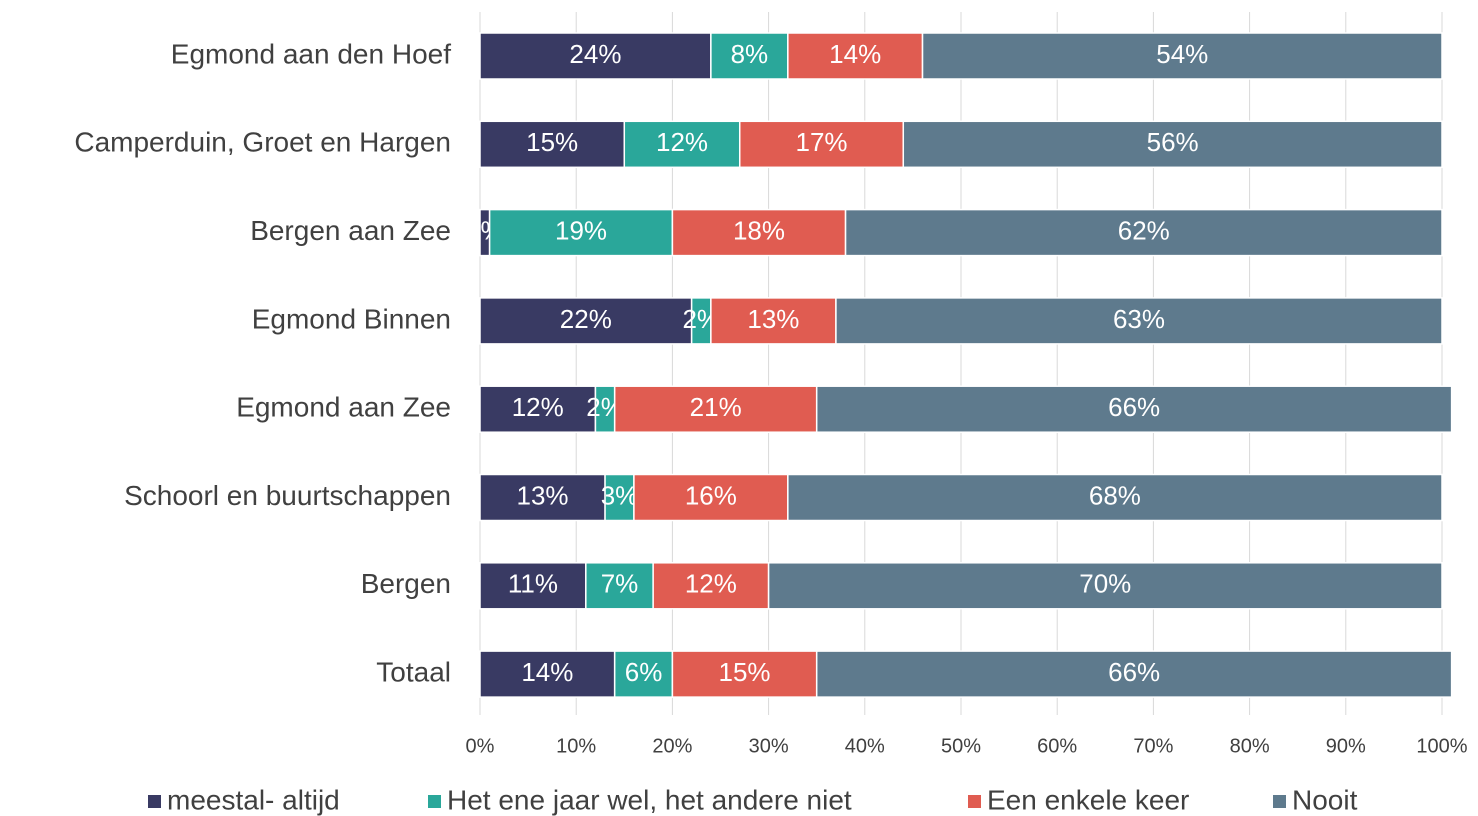 The height and width of the screenshot is (816, 1478). Describe the element at coordinates (413, 671) in the screenshot. I see `y-tick-label: Totaal` at that location.